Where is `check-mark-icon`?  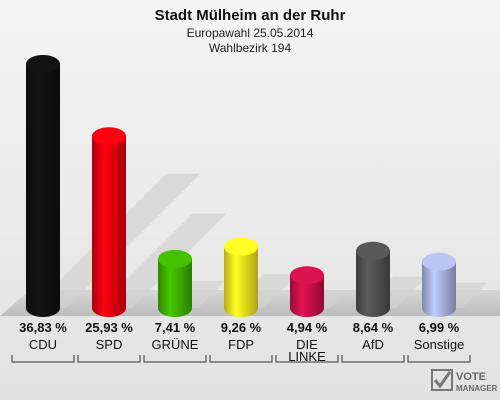
check-mark-icon is located at coordinates (442, 380).